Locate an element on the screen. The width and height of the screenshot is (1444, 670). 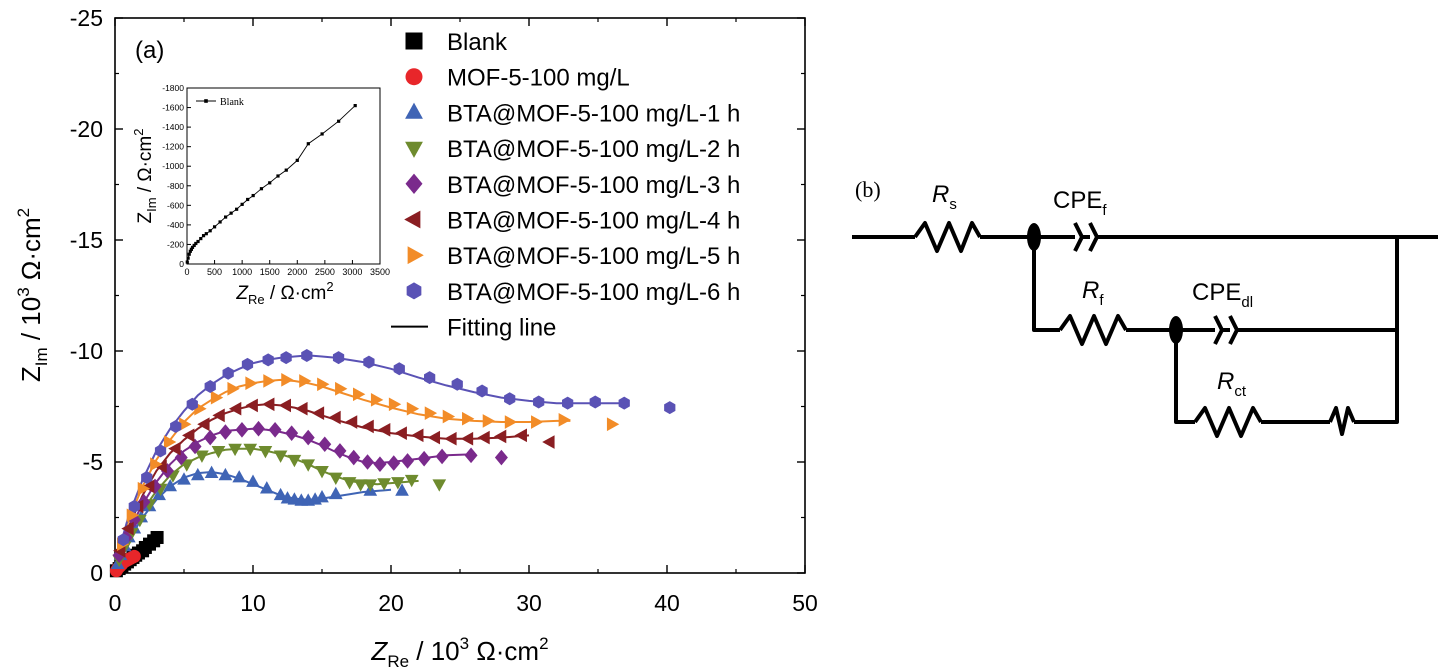
x-tick-label: 40 is located at coordinates (667, 603).